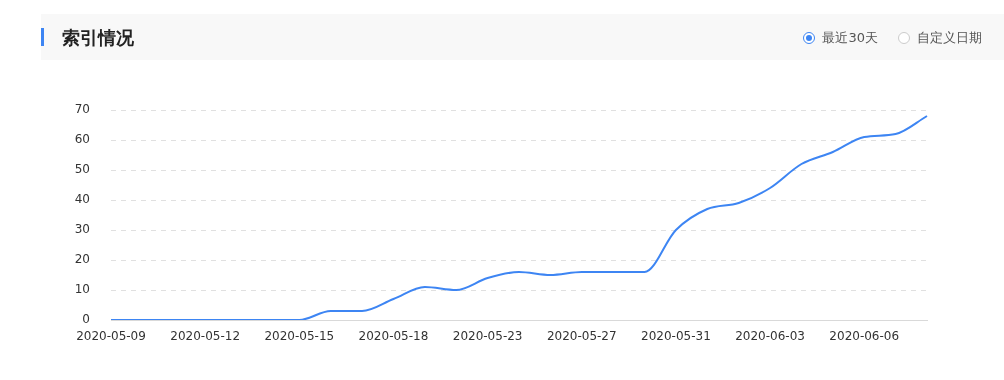 This screenshot has height=380, width=1004. Describe the element at coordinates (82, 139) in the screenshot. I see `y-tick-label: 60` at that location.